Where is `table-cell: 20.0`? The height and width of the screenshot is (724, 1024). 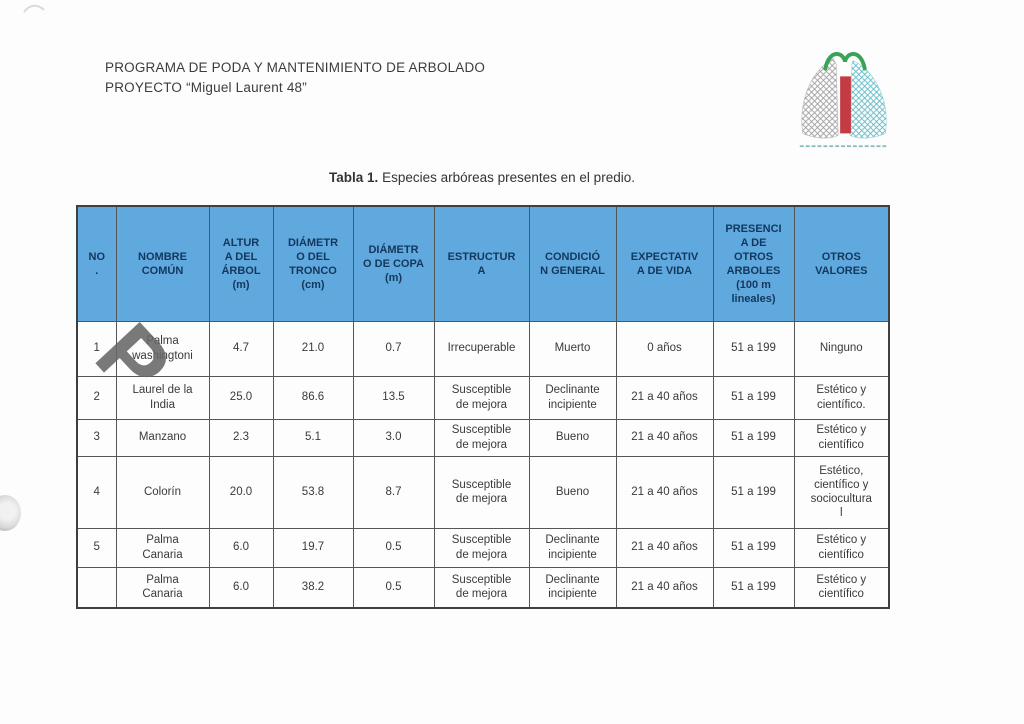
table-cell: 20.0 is located at coordinates (241, 492).